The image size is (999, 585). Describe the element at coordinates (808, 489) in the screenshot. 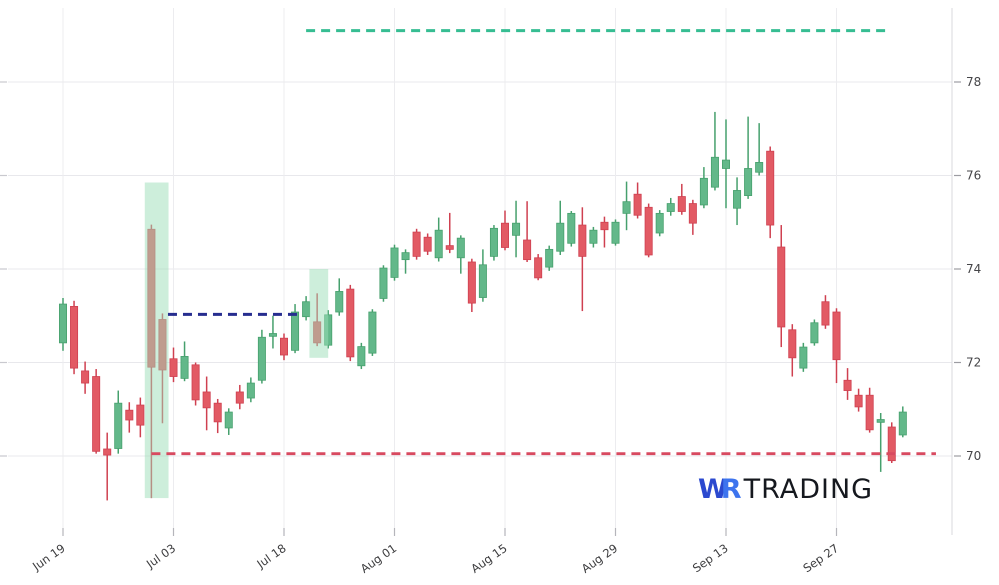

I see `logo-text-trading: TRADING` at that location.